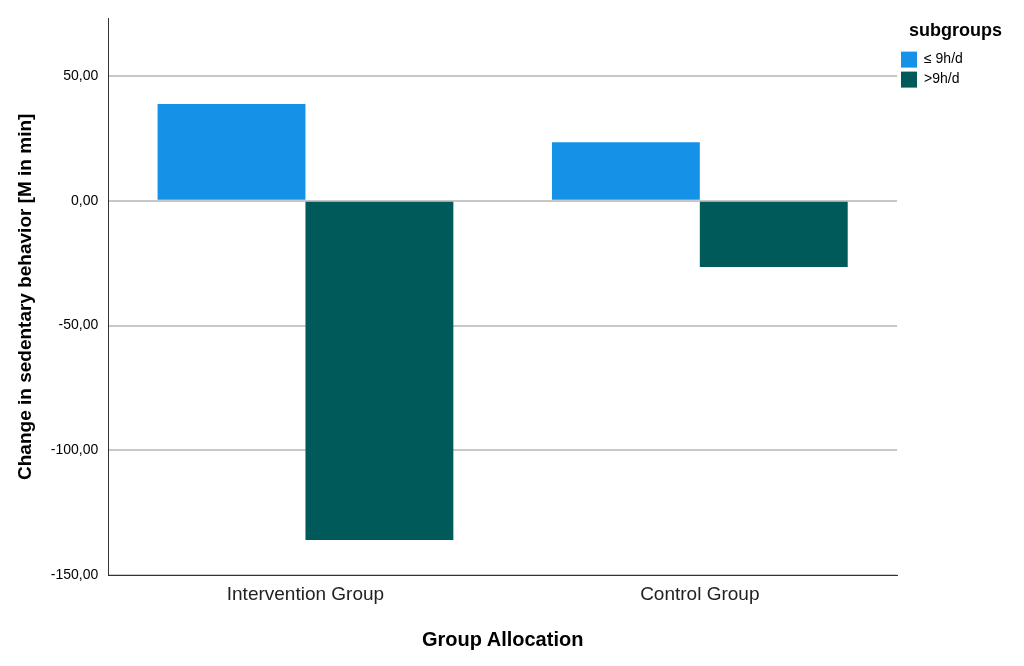  Describe the element at coordinates (81, 74) in the screenshot. I see `y-tick-label: 50,00` at that location.